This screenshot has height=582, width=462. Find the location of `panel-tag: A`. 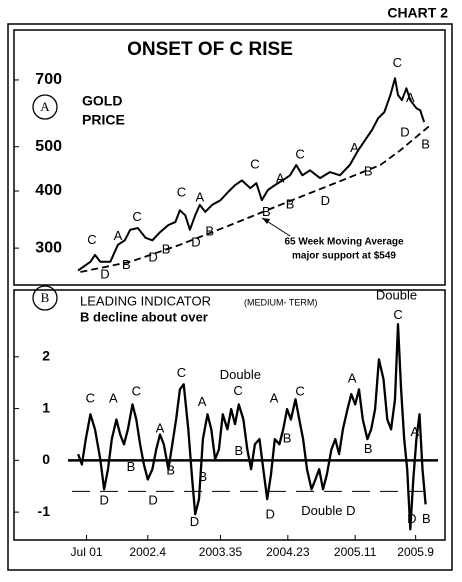

panel-tag: A is located at coordinates (45, 106).